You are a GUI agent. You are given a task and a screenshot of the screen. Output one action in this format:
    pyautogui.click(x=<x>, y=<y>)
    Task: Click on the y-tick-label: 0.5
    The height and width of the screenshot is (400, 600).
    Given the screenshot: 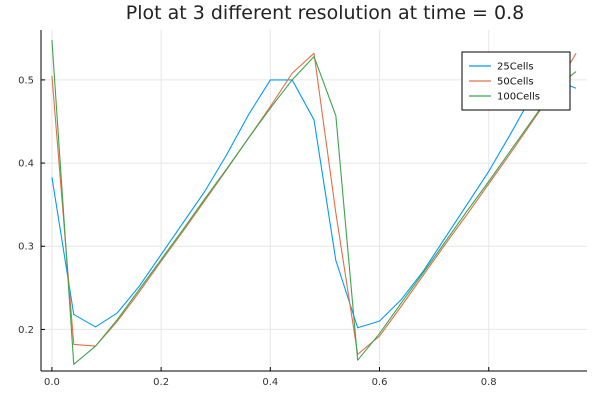 What is the action you would take?
    pyautogui.click(x=26, y=80)
    